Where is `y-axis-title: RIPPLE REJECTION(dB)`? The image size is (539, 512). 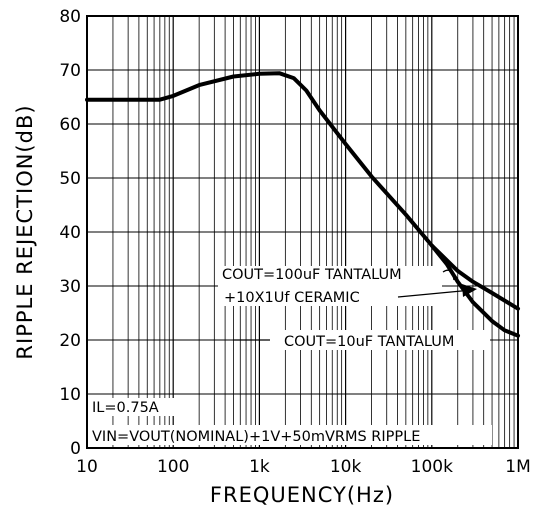
y-axis-title: RIPPLE REJECTION(dB) is located at coordinates (25, 231).